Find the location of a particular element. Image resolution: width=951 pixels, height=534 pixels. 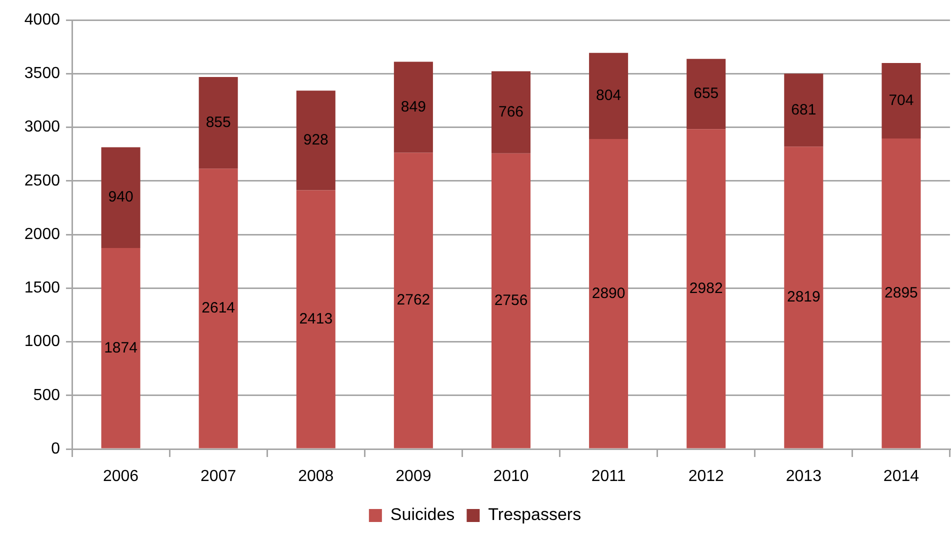

legend-label: Suicides is located at coordinates (422, 514).